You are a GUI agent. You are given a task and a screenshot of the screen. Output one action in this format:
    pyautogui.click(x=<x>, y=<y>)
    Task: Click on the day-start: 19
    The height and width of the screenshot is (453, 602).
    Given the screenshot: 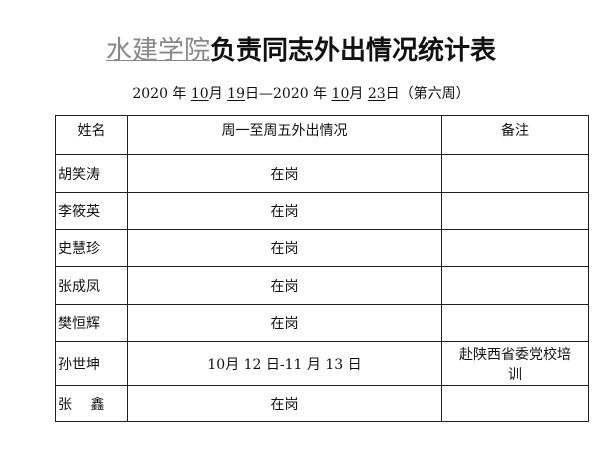 What is the action you would take?
    pyautogui.click(x=236, y=94)
    